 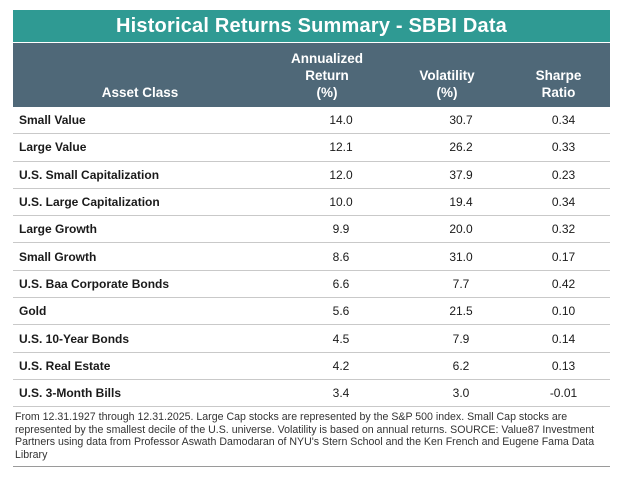 I want to click on header-sharpe-line-2: Ratio, so click(x=558, y=92).